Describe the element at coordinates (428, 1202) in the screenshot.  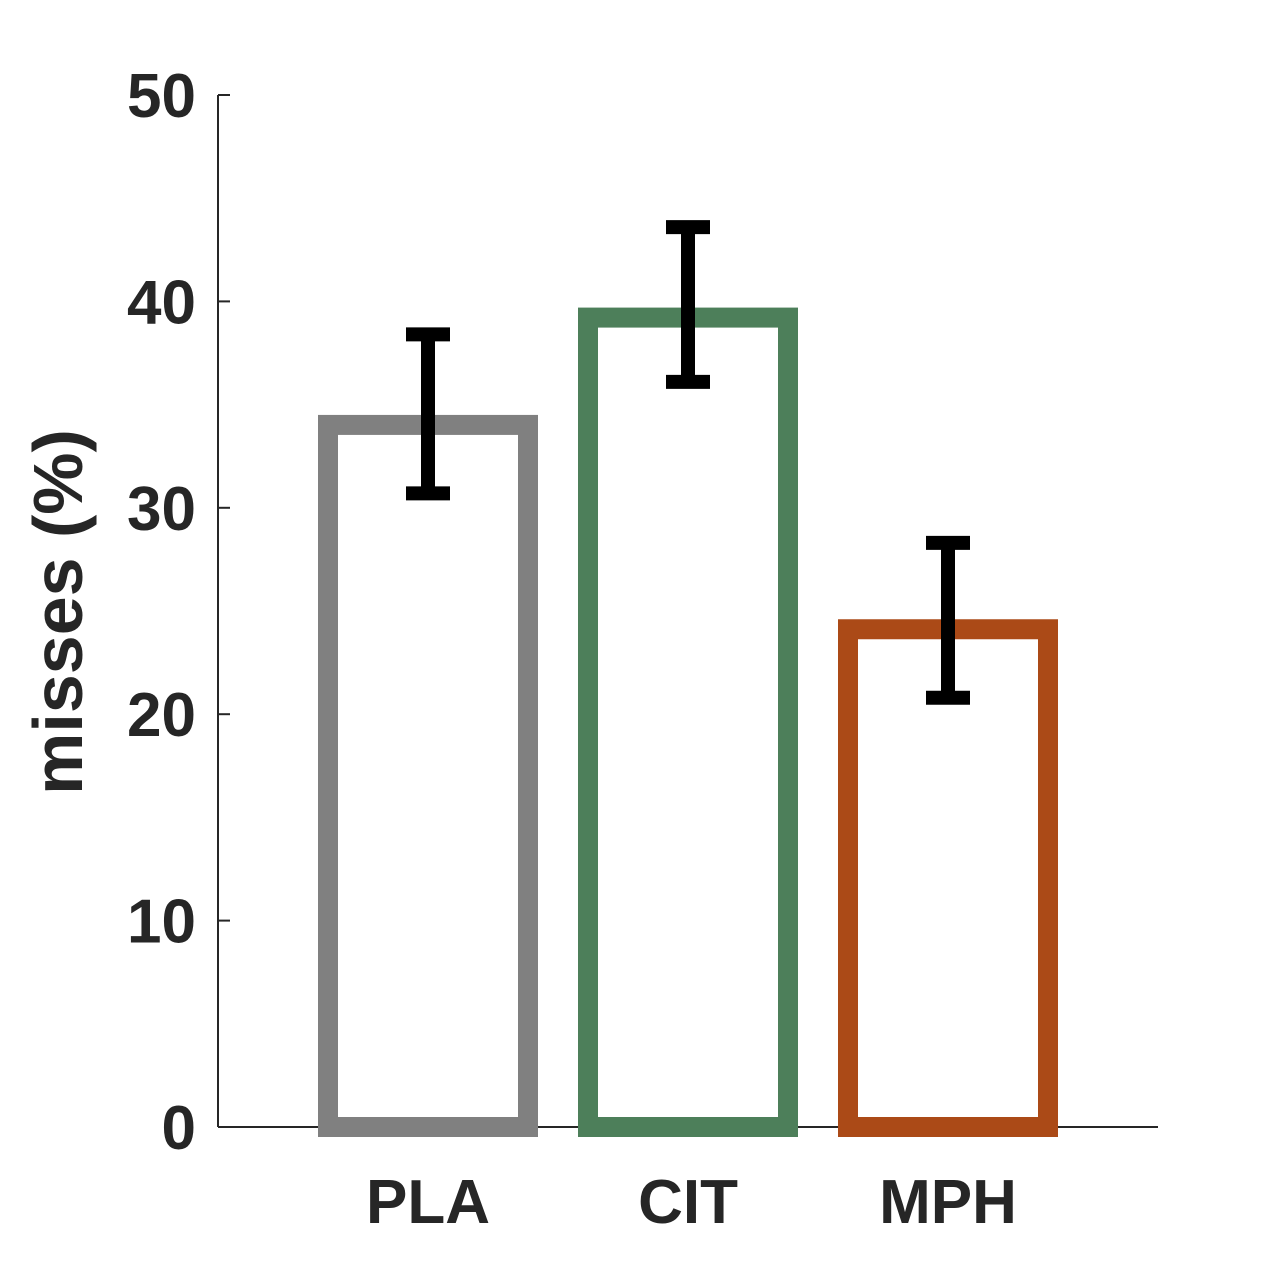
I see `x-tick-label-pla: PLA` at that location.